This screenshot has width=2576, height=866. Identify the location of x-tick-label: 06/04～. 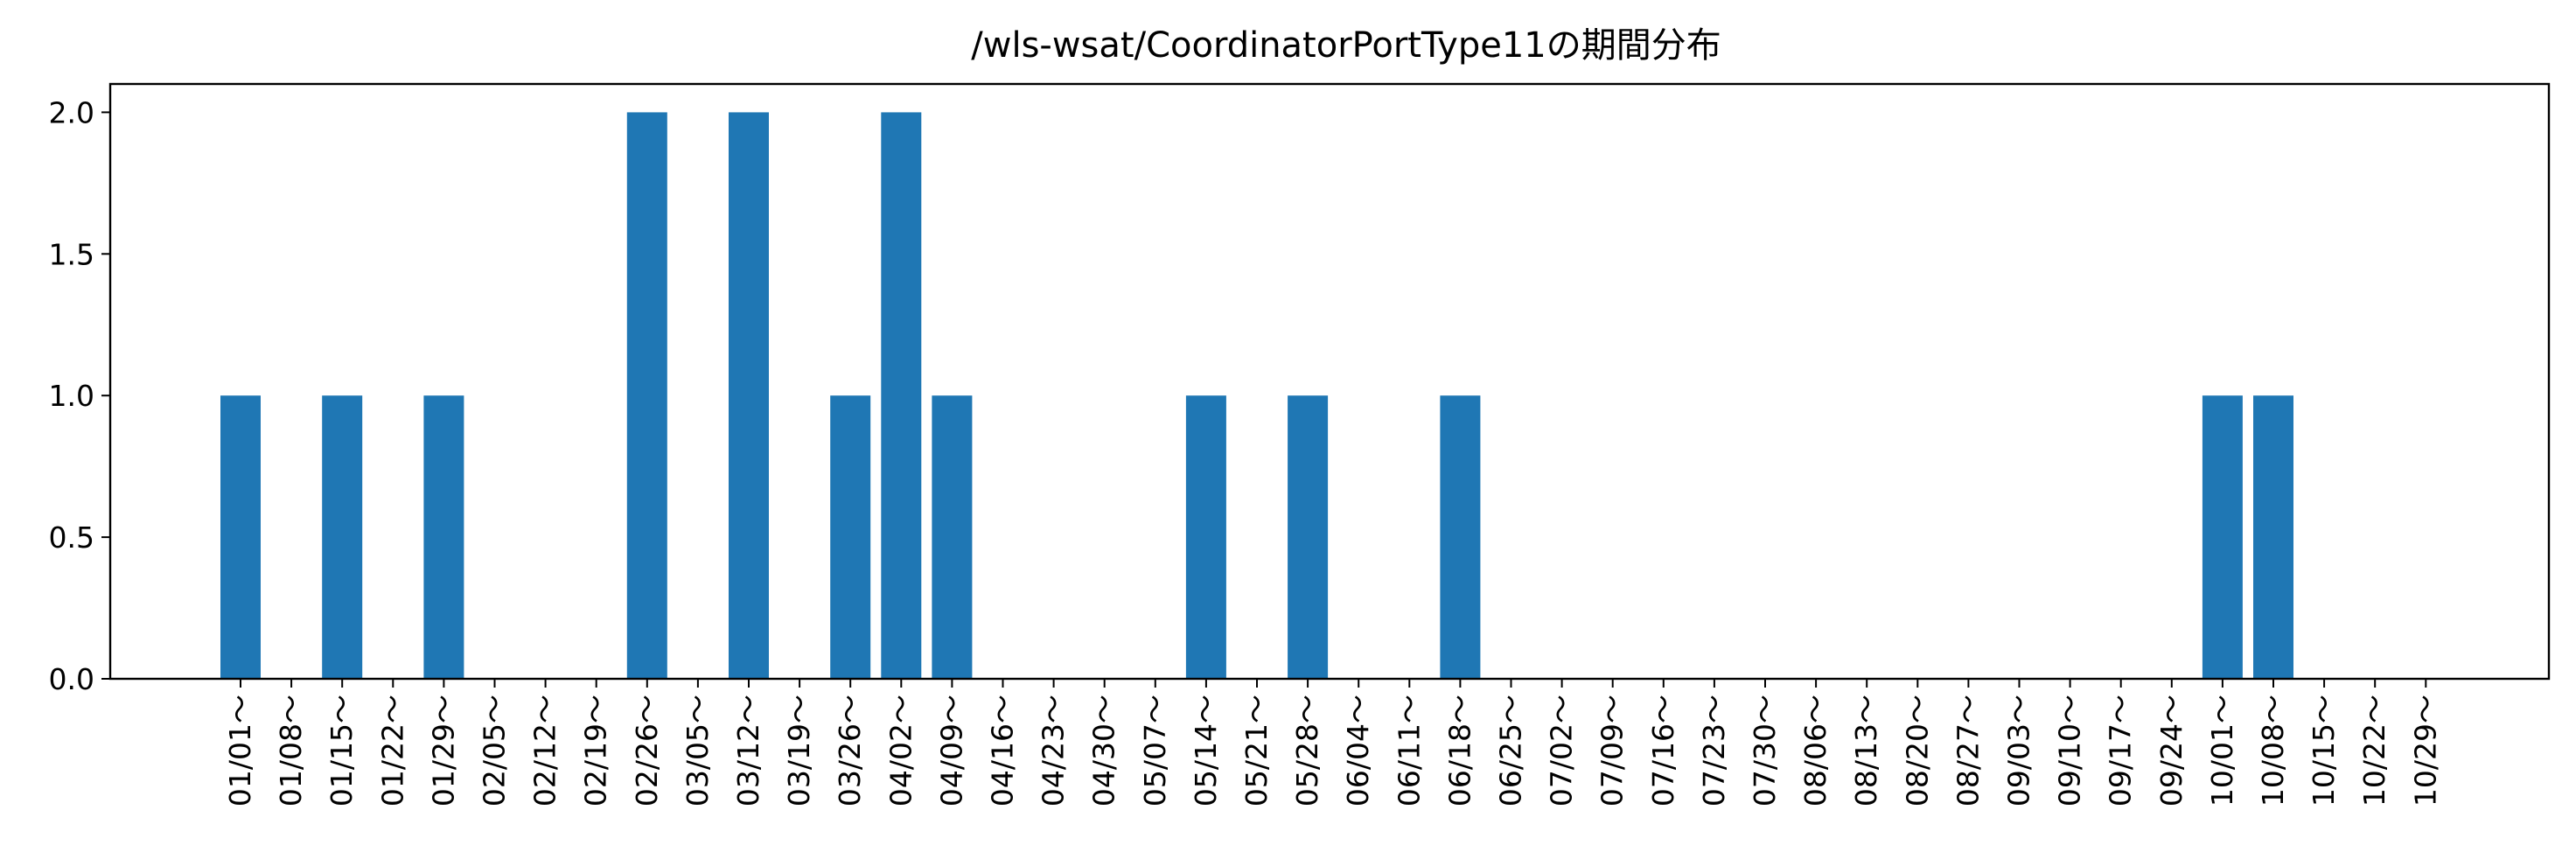
(1358, 751).